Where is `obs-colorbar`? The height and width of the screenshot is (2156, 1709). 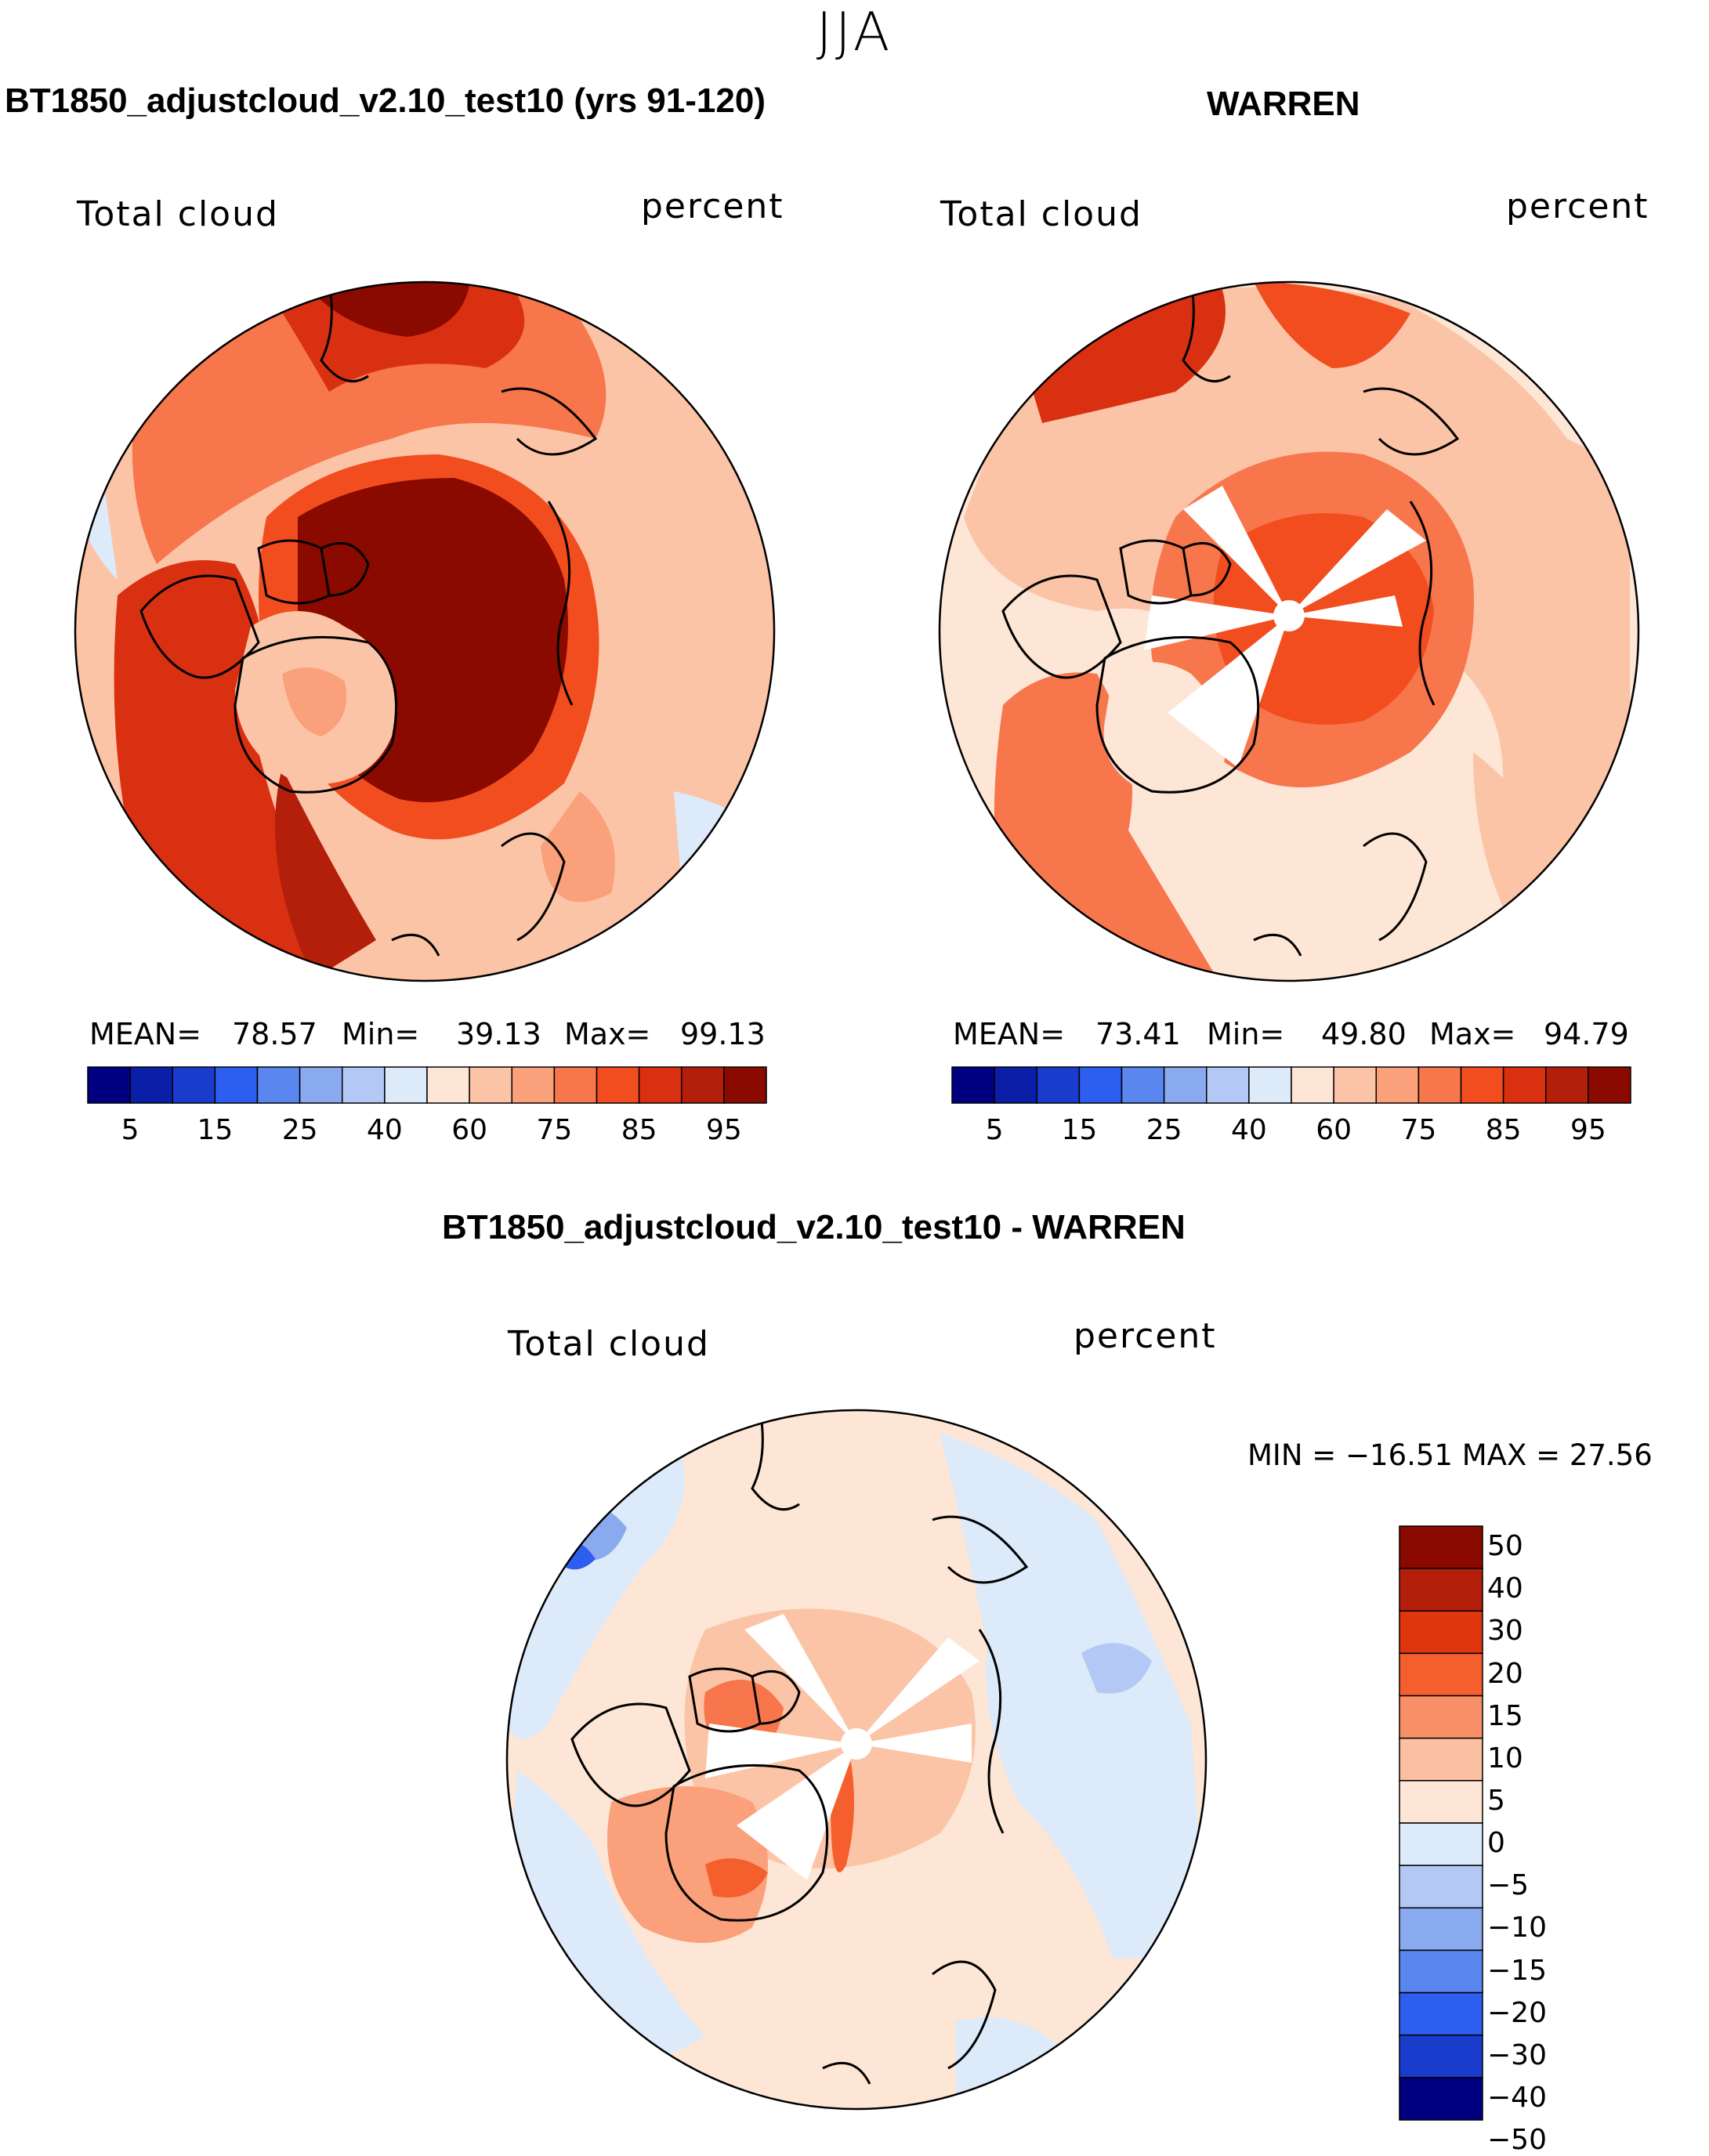 obs-colorbar is located at coordinates (1291, 1085).